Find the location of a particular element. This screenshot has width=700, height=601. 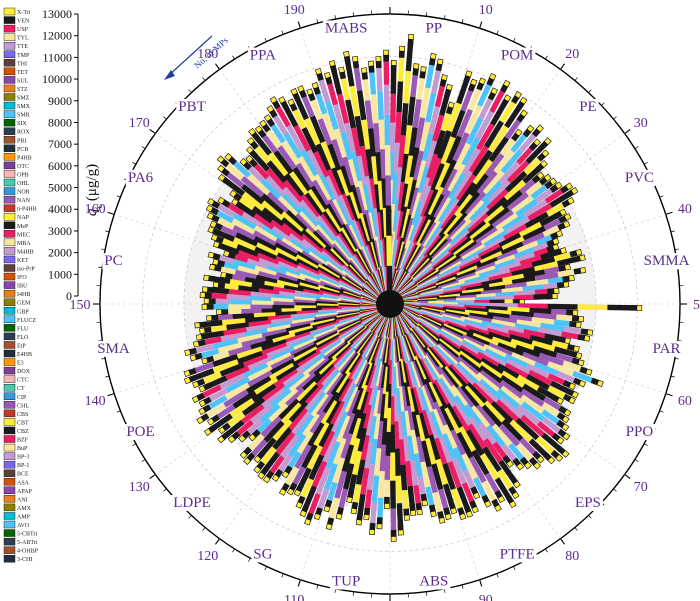

angular-tick-label: 120 is located at coordinates (207, 556).